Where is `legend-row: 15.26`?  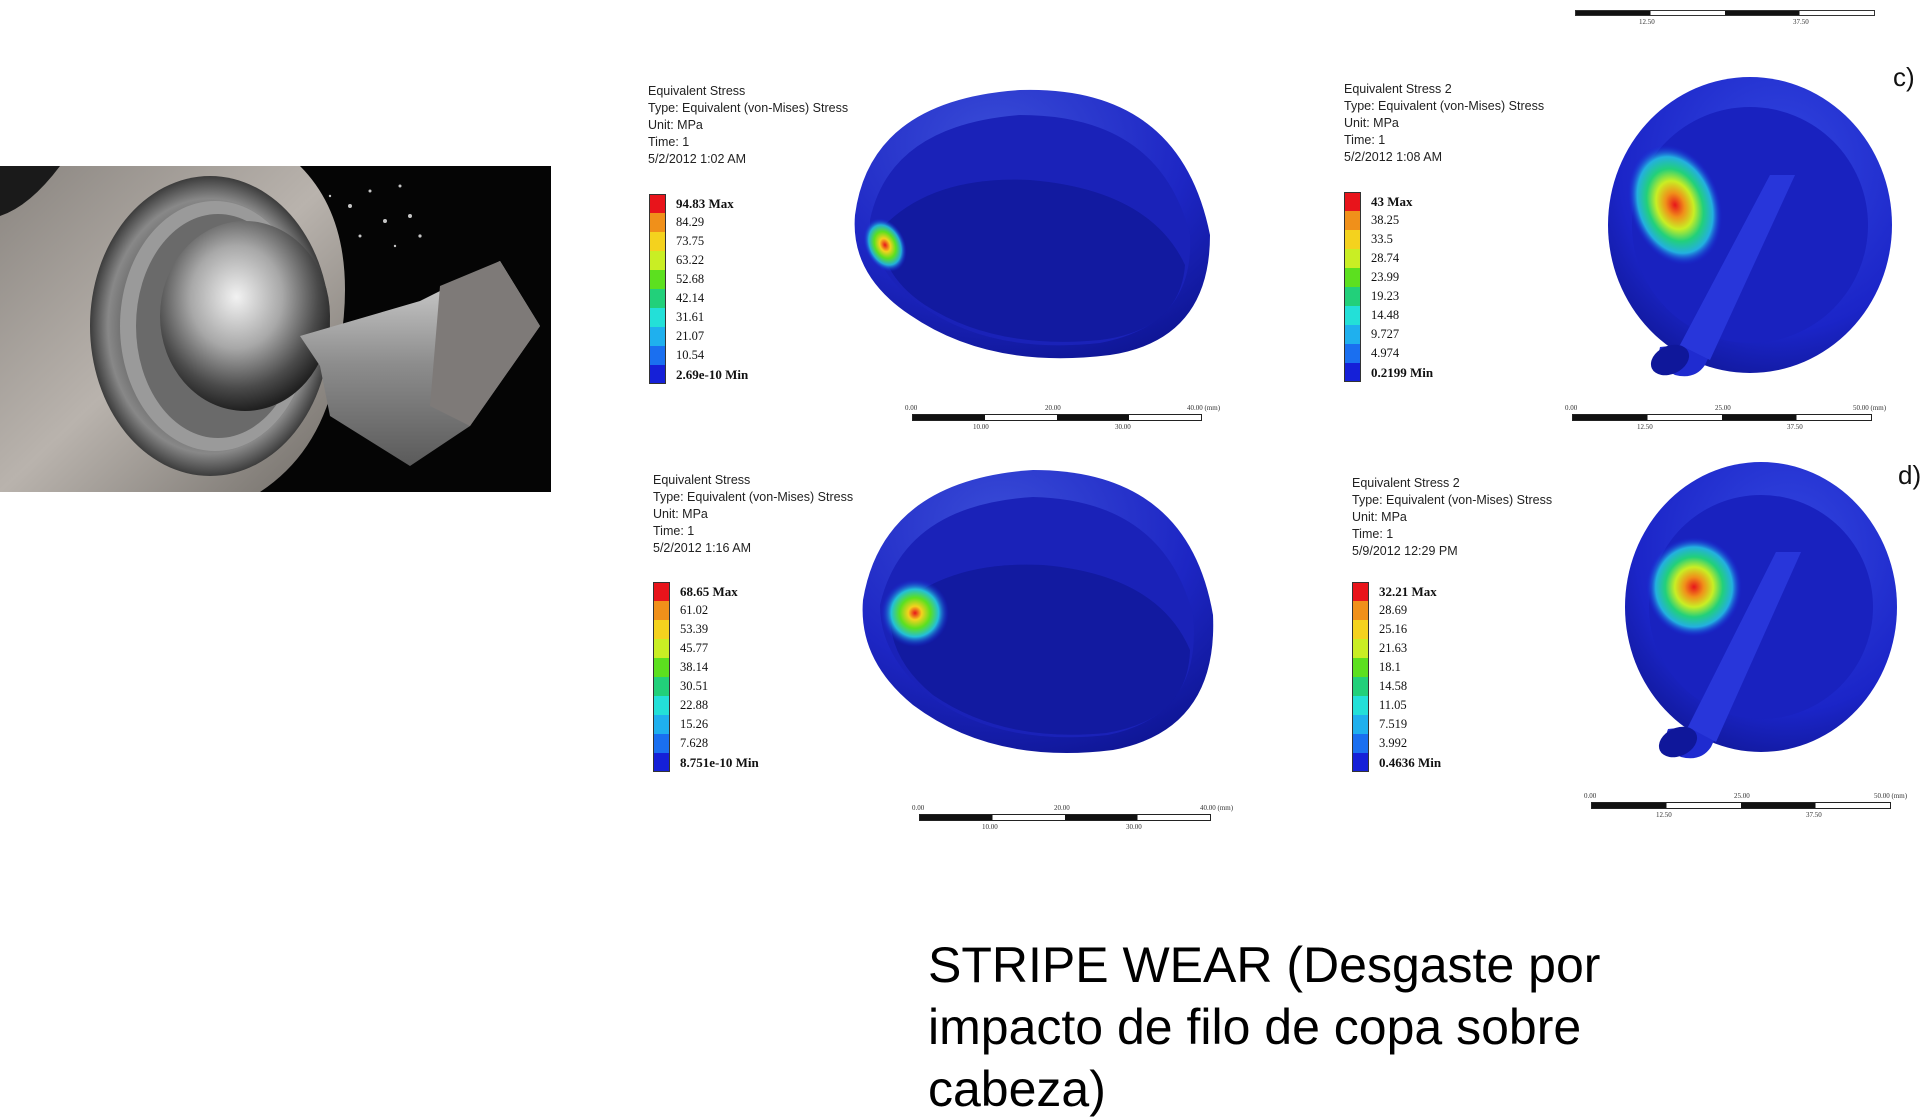
legend-row: 15.26 is located at coordinates (706, 724).